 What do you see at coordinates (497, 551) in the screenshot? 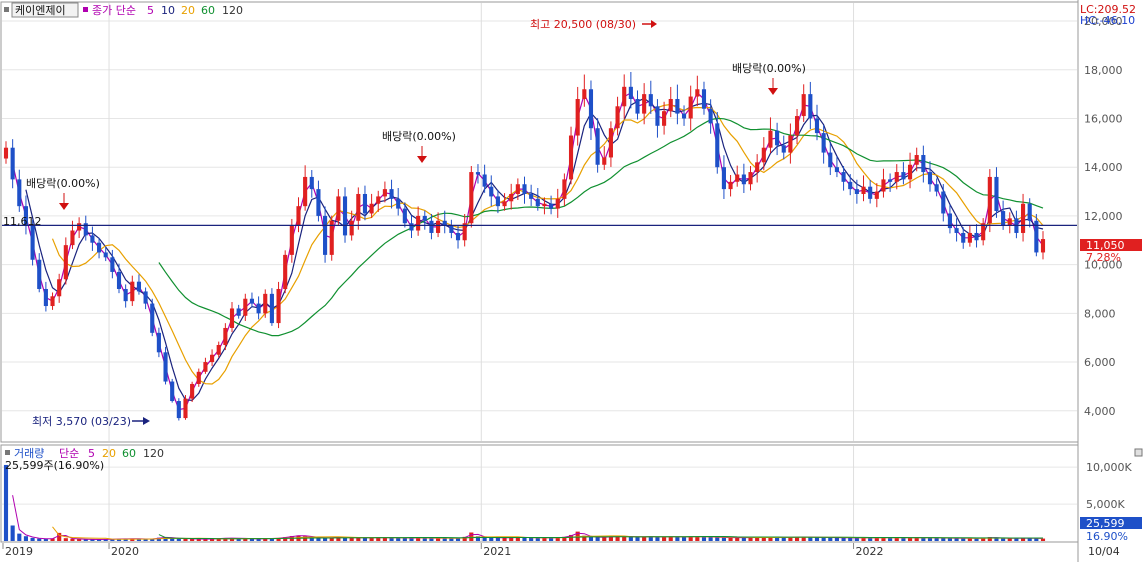
I see `year-label: 2021` at bounding box center [497, 551].